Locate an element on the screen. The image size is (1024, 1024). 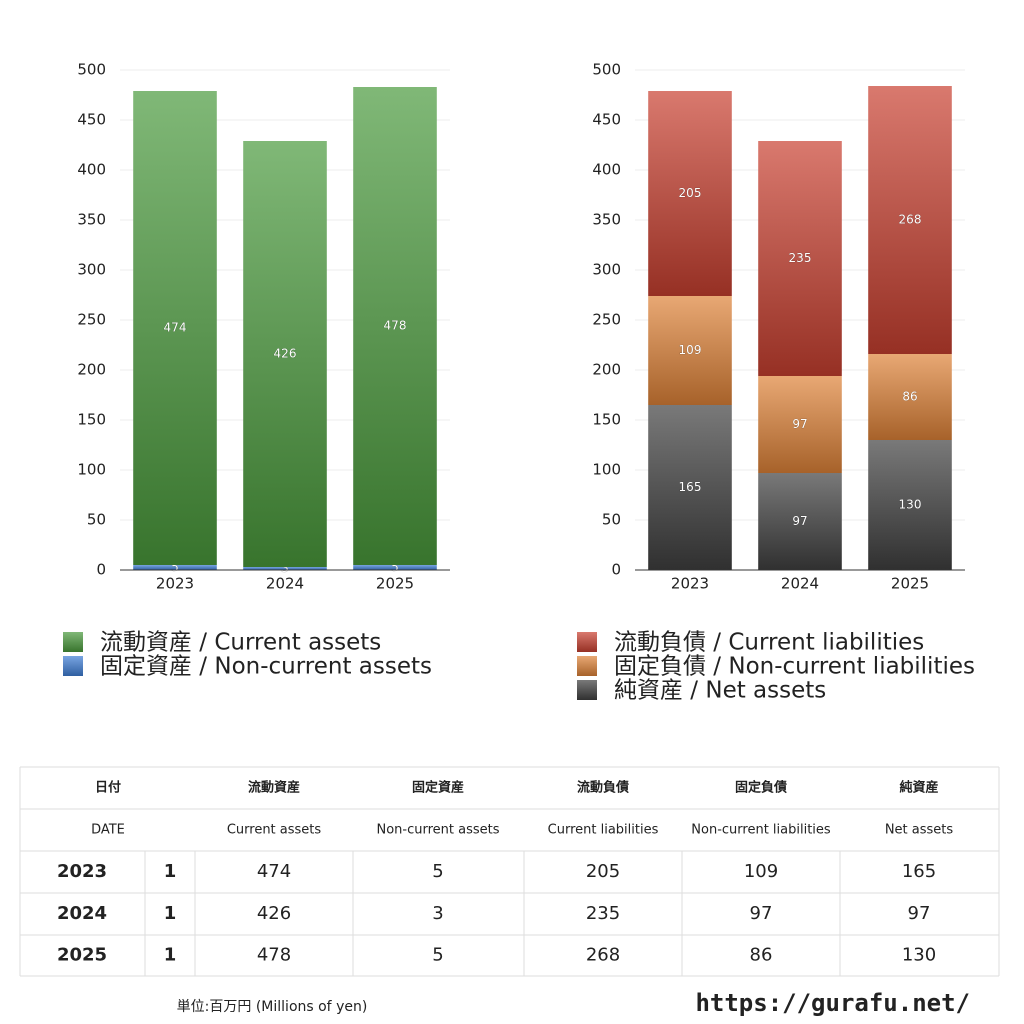
data-label: 268 is located at coordinates (910, 220).